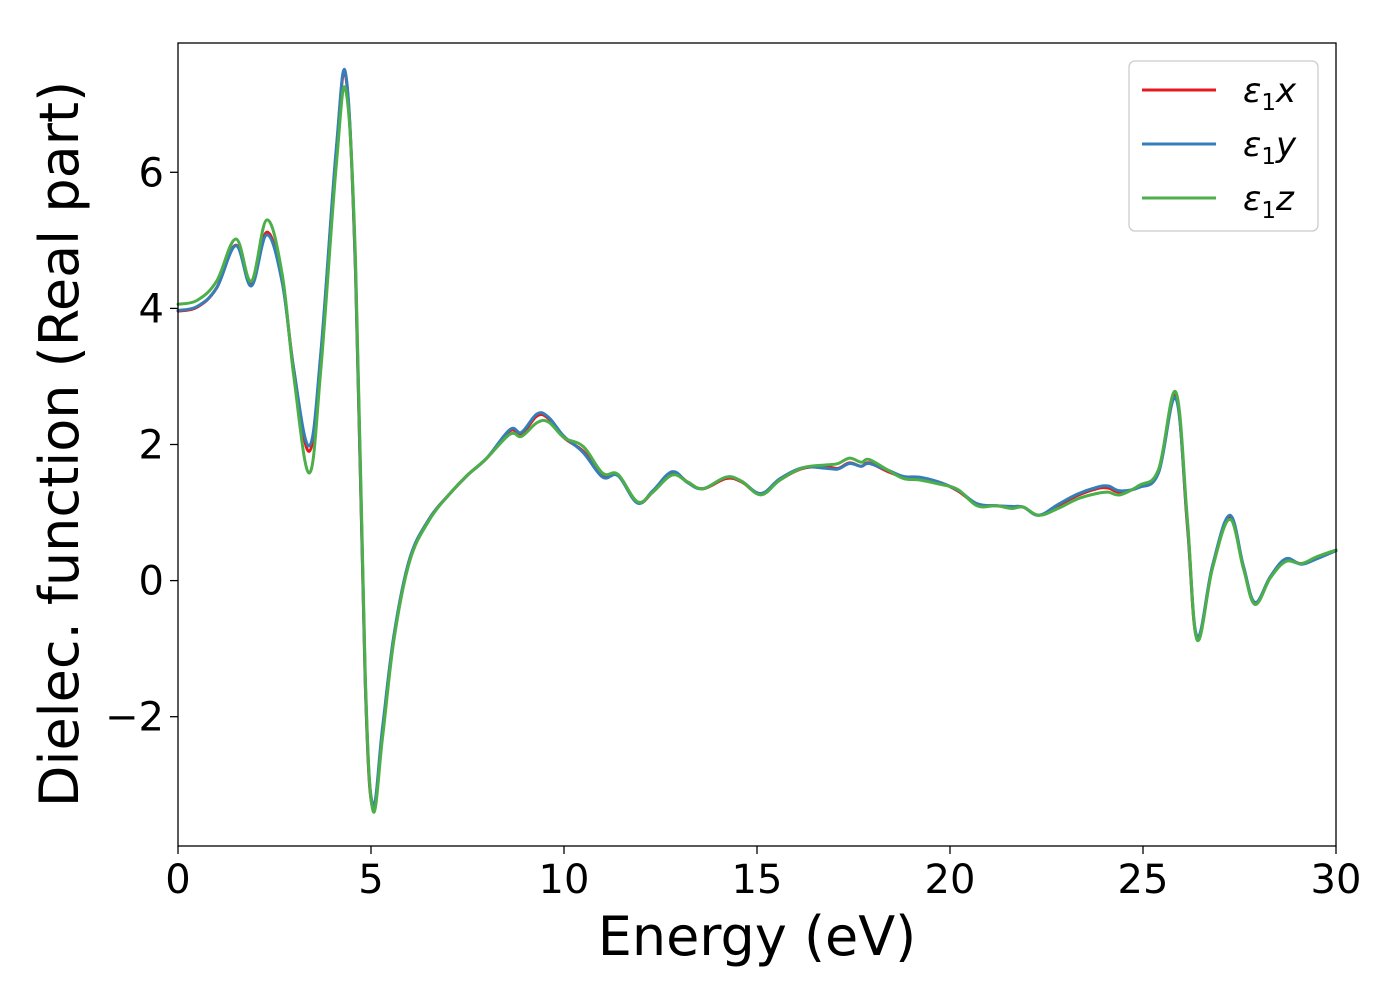  I want to click on legend-box, so click(1223, 146).